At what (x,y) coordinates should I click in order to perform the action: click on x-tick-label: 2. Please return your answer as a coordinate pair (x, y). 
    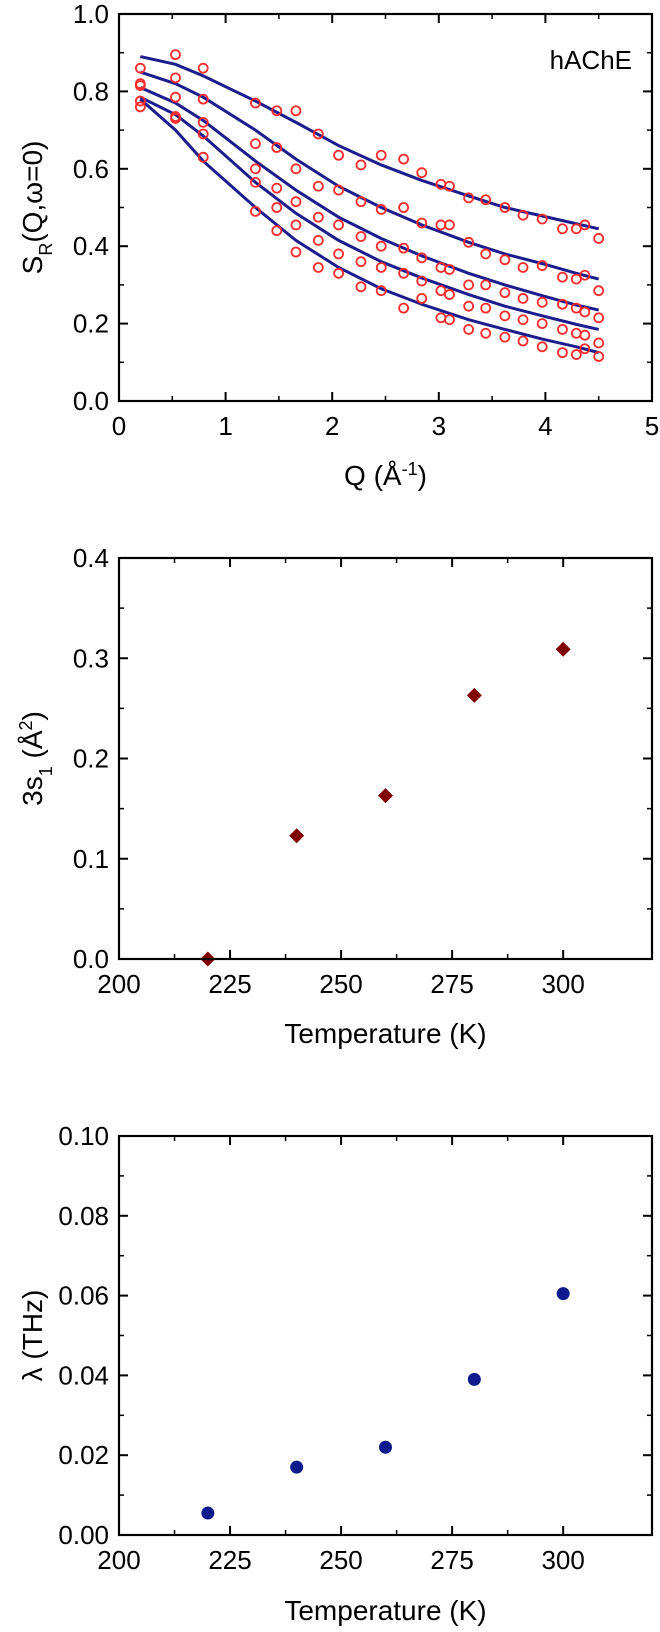
    Looking at the image, I should click on (332, 426).